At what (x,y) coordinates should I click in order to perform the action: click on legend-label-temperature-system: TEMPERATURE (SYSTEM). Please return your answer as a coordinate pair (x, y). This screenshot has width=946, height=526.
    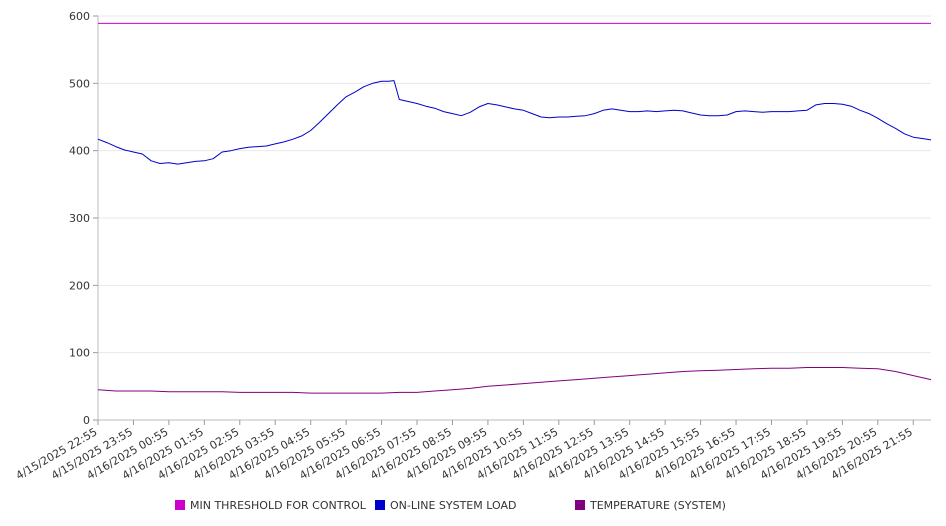
    Looking at the image, I should click on (657, 505).